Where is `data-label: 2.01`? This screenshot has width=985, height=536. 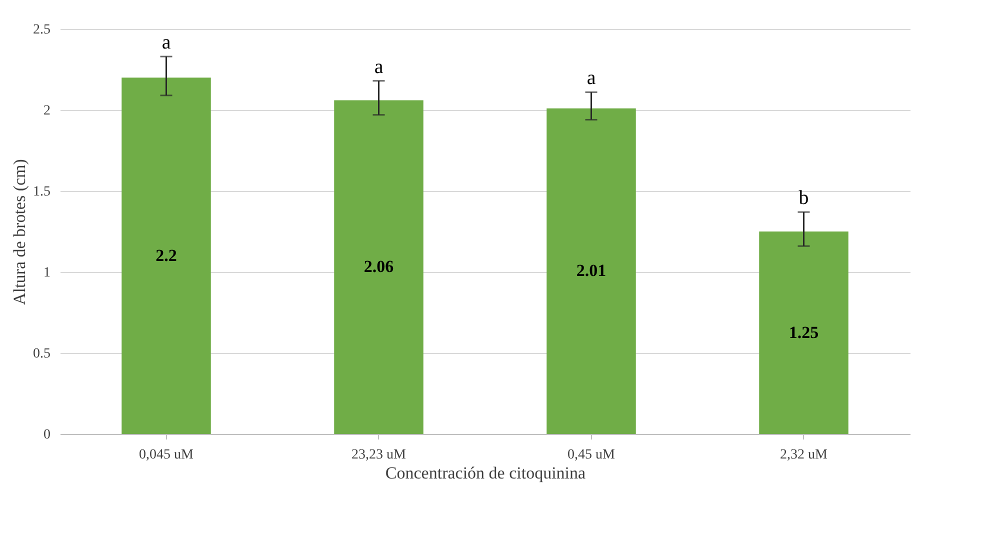
data-label: 2.01 is located at coordinates (591, 270).